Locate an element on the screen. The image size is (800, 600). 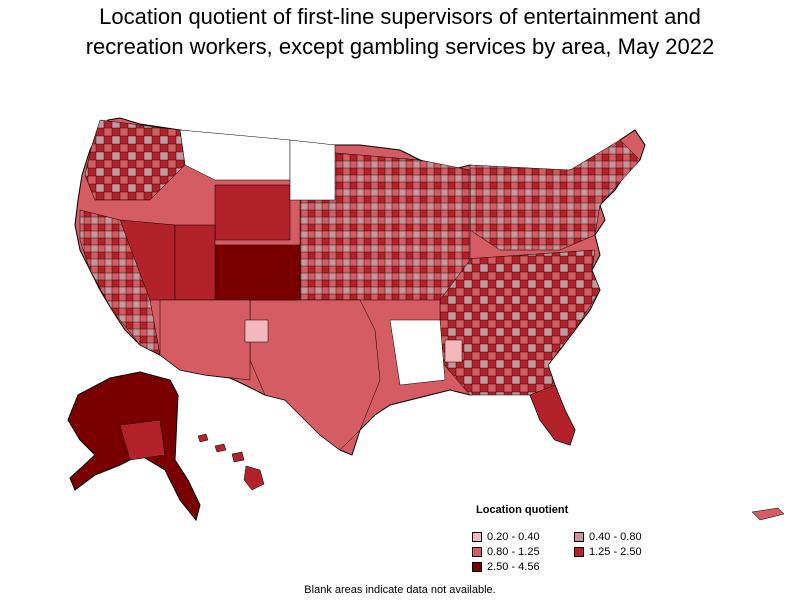
dakotas-blank is located at coordinates (312, 170).